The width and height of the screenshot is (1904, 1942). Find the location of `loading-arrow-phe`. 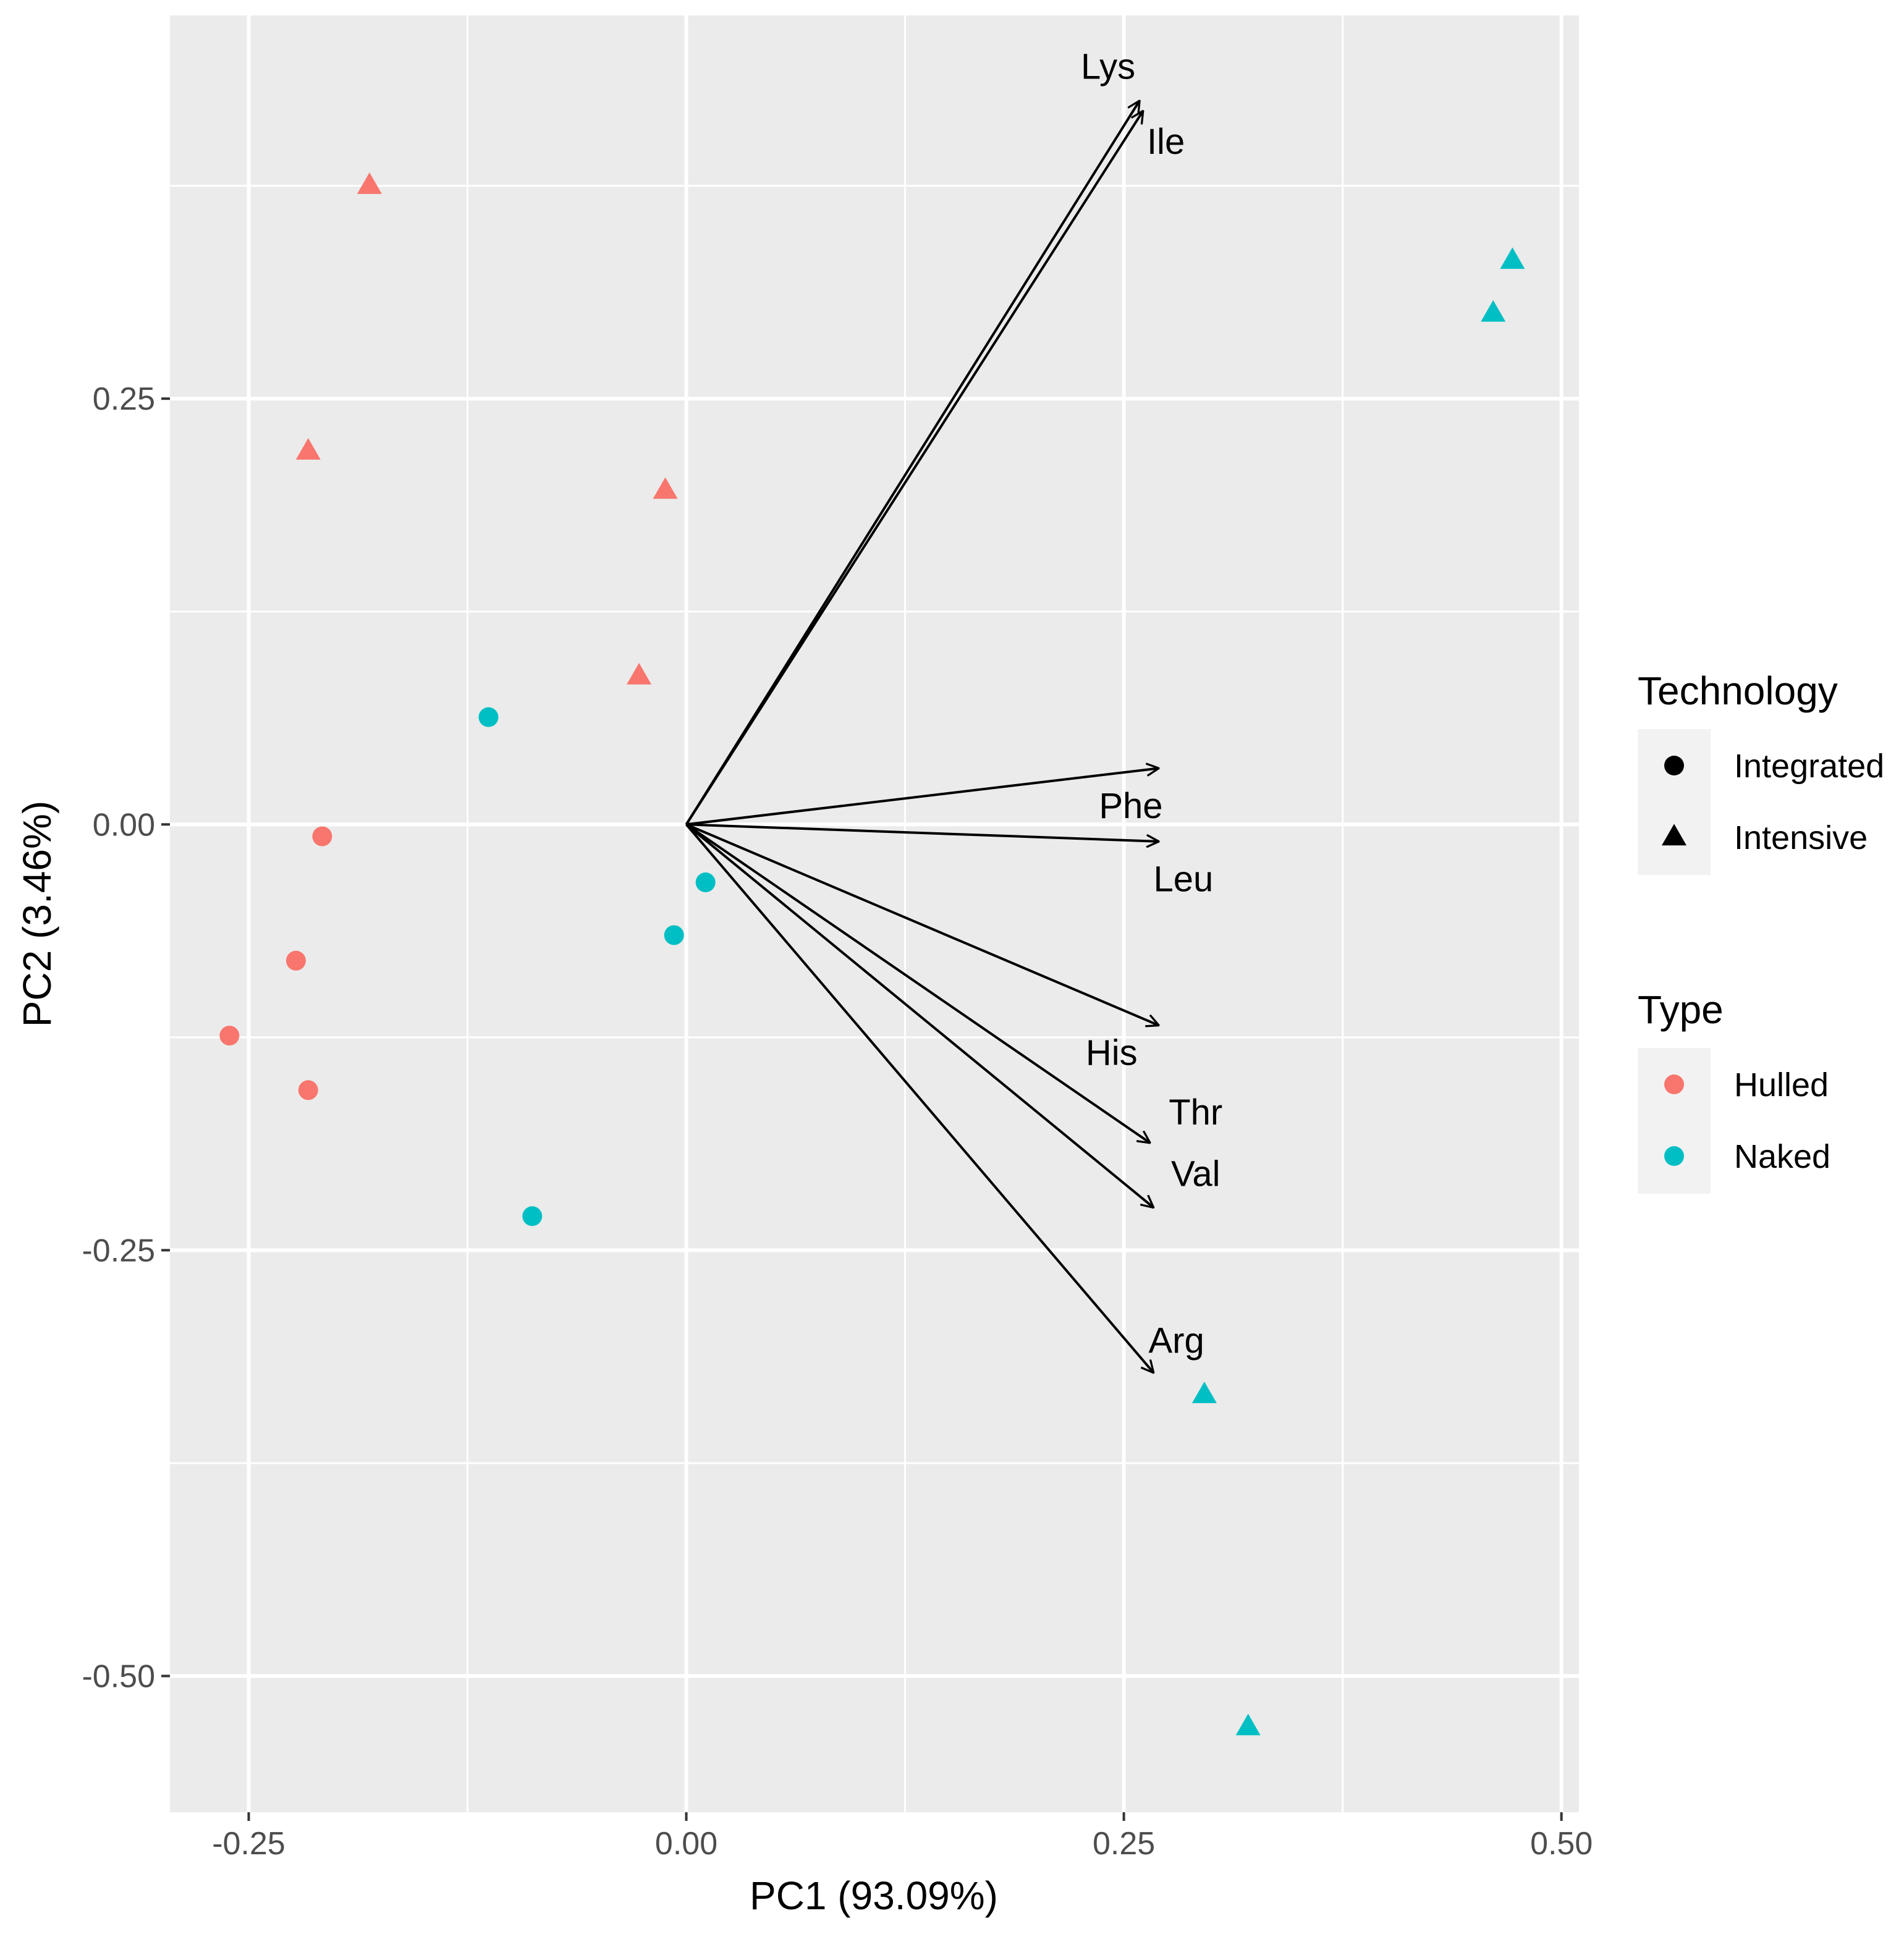

loading-arrow-phe is located at coordinates (923, 797).